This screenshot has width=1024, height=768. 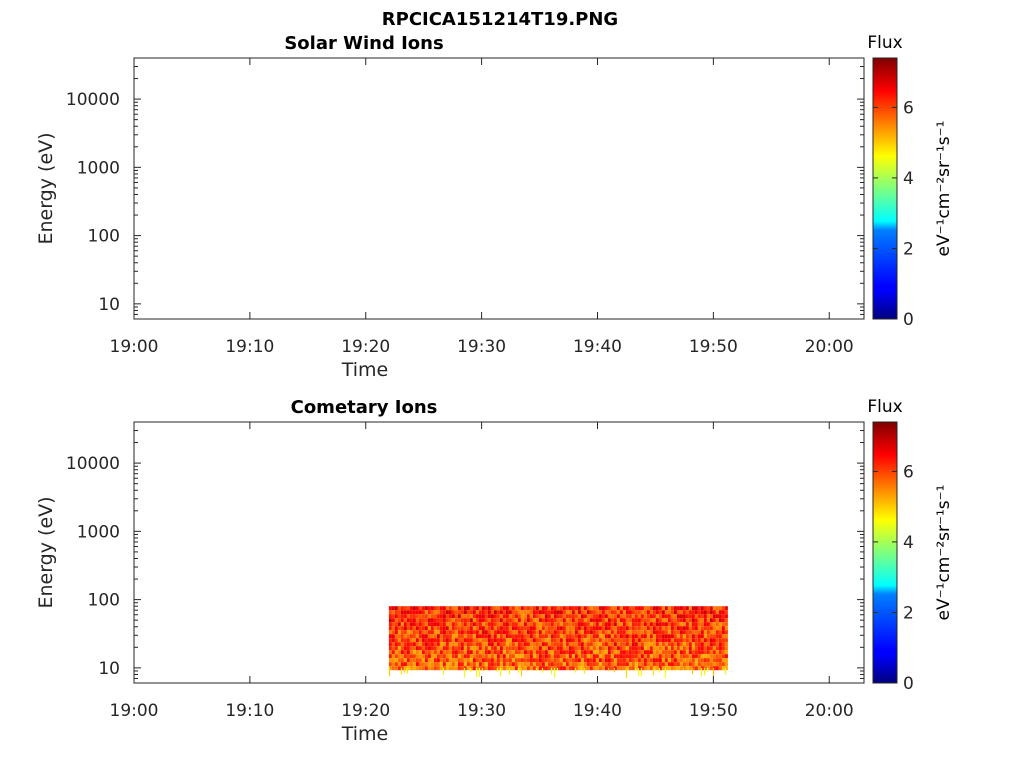 What do you see at coordinates (944, 553) in the screenshot?
I see `colorbar-unit-label: eV⁻¹cm⁻²sr⁻¹s⁻¹` at bounding box center [944, 553].